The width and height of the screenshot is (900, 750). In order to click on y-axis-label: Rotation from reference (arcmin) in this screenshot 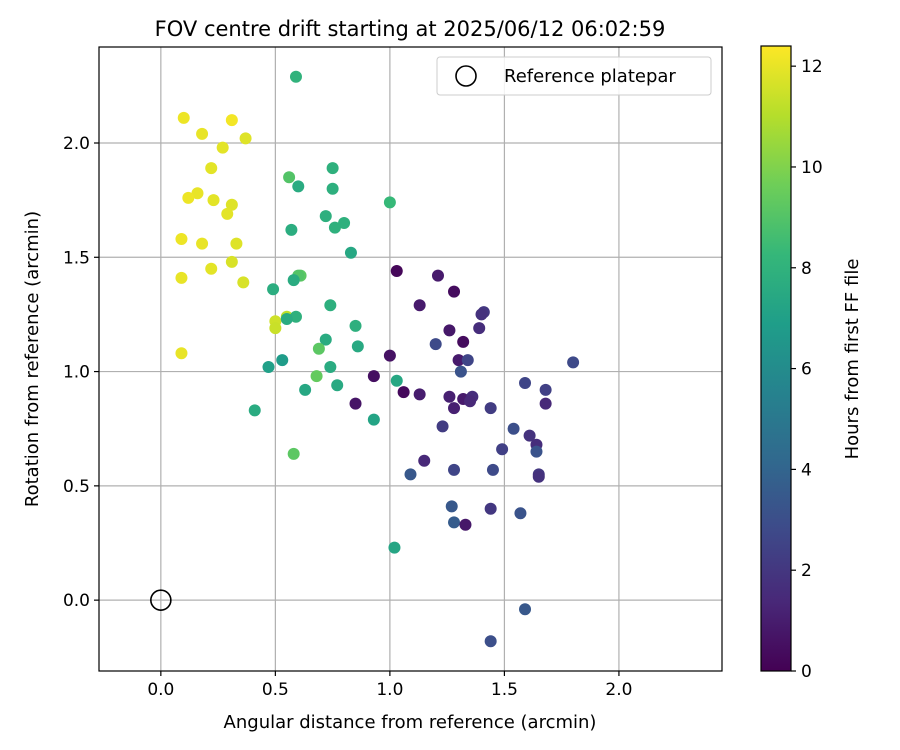, I will do `click(32, 359)`.